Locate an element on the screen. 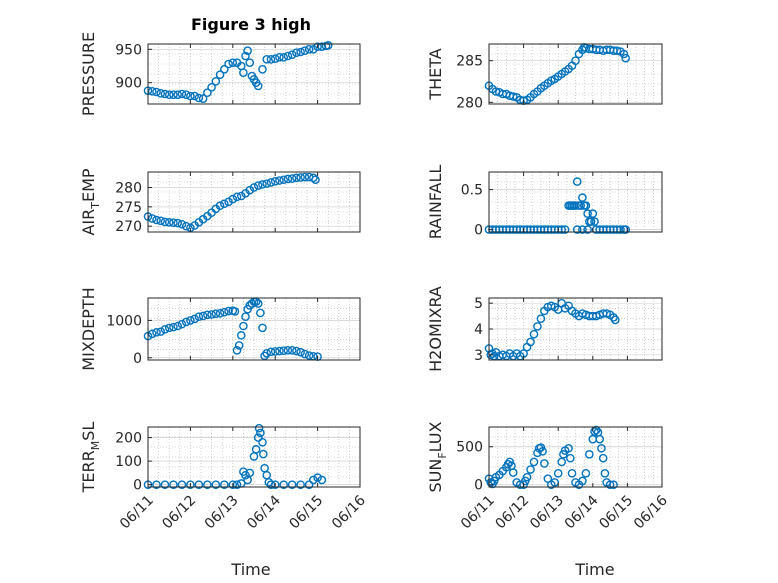 This screenshot has height=583, width=778. panel-mixdepth: 0 1000 MIXDEPTH is located at coordinates (220, 329).